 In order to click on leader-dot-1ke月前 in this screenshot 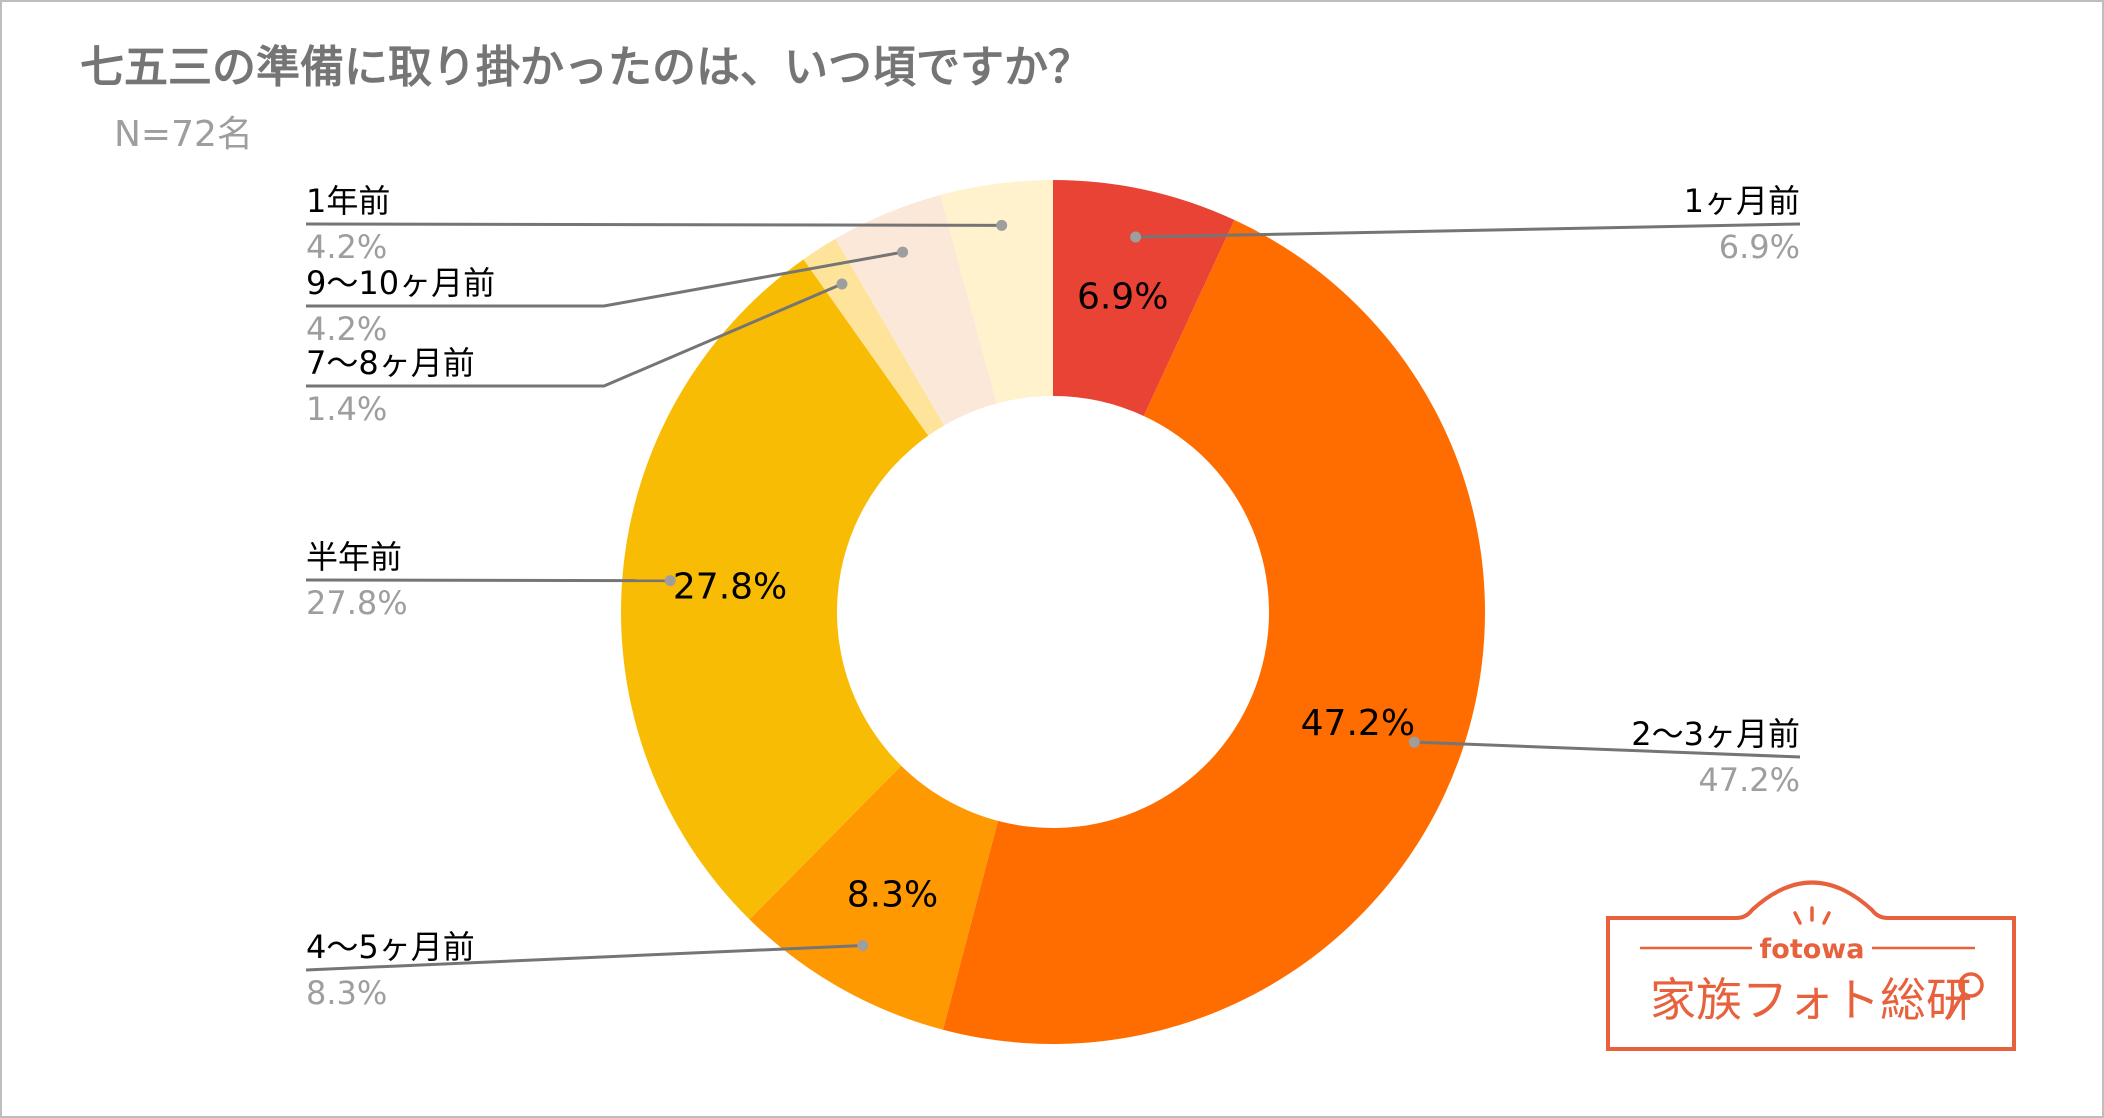, I will do `click(1136, 237)`.